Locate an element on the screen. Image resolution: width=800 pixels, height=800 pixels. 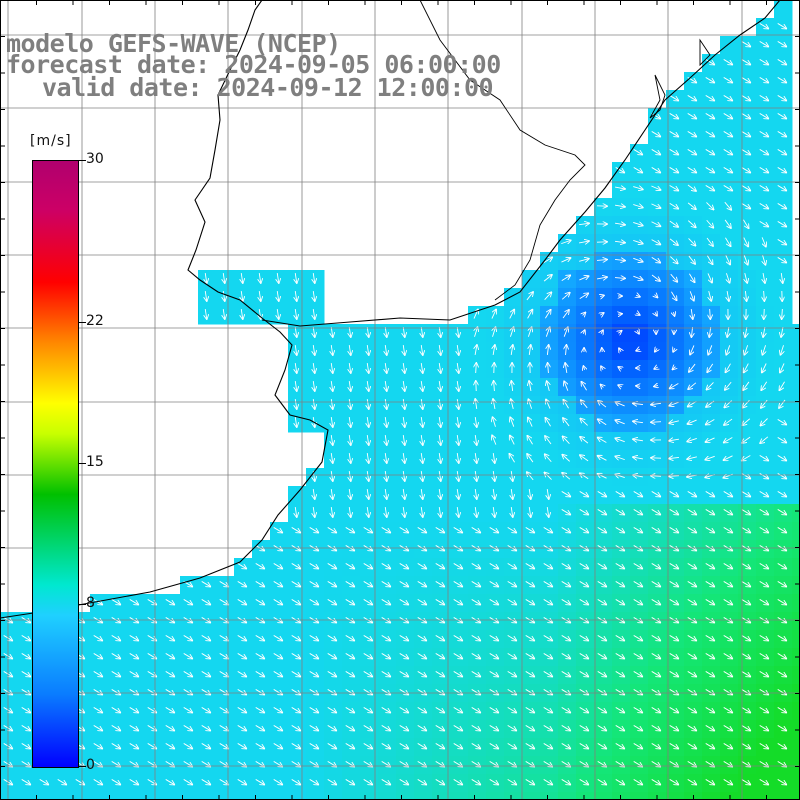
colorbar-tick-mark is located at coordinates (82, 322).